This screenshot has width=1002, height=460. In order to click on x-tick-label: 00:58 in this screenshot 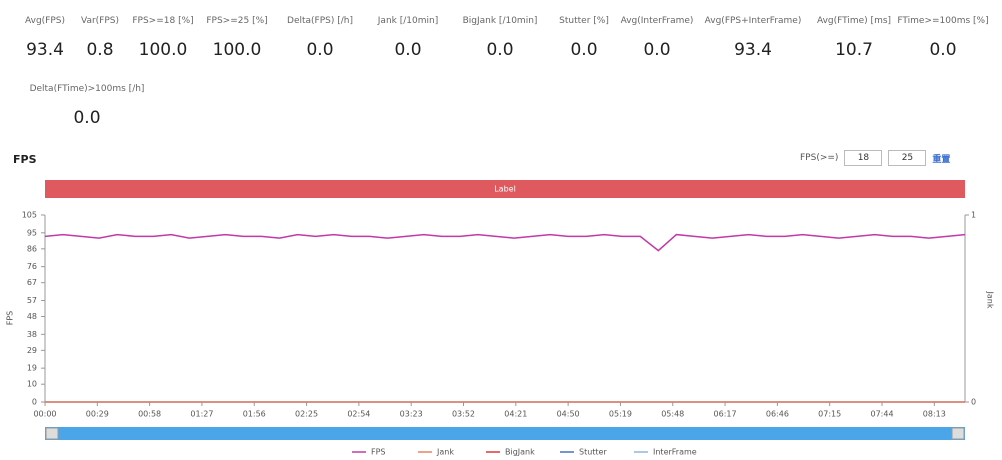, I will do `click(149, 414)`.